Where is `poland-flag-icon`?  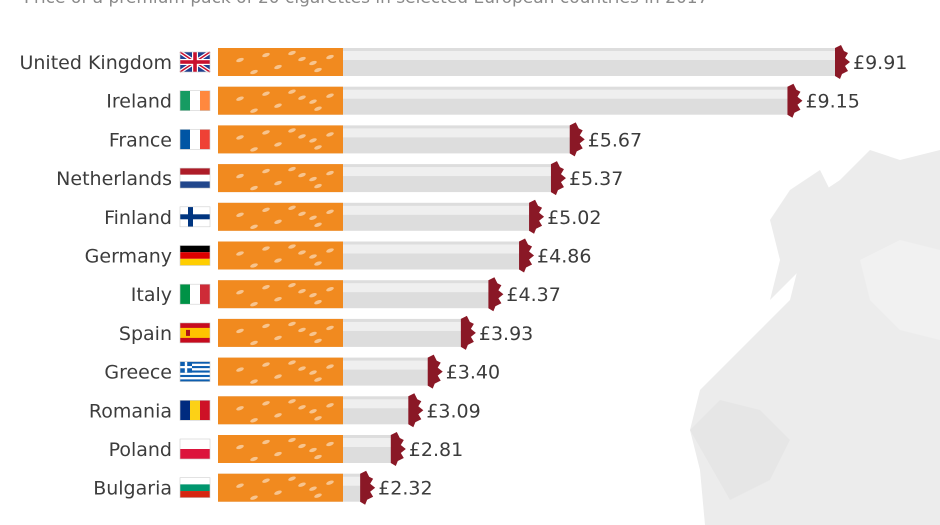 poland-flag-icon is located at coordinates (195, 449).